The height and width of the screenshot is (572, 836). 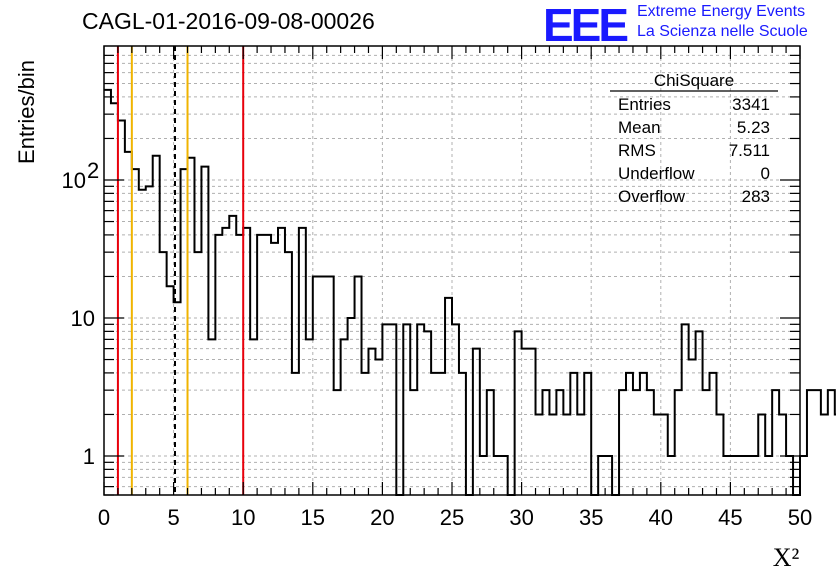 I want to click on chart-title: CAGL-01-2016-09-08-00026, so click(x=228, y=21).